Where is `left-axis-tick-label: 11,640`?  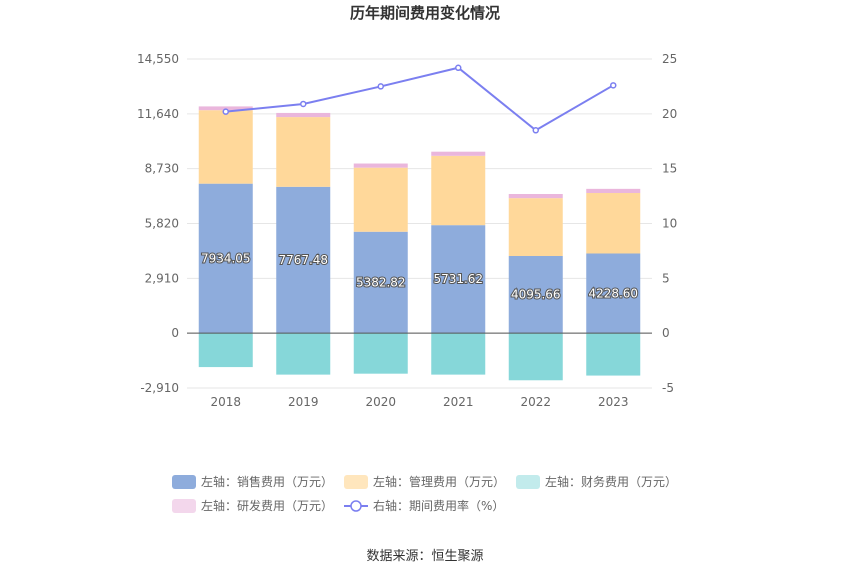
left-axis-tick-label: 11,640 is located at coordinates (158, 114).